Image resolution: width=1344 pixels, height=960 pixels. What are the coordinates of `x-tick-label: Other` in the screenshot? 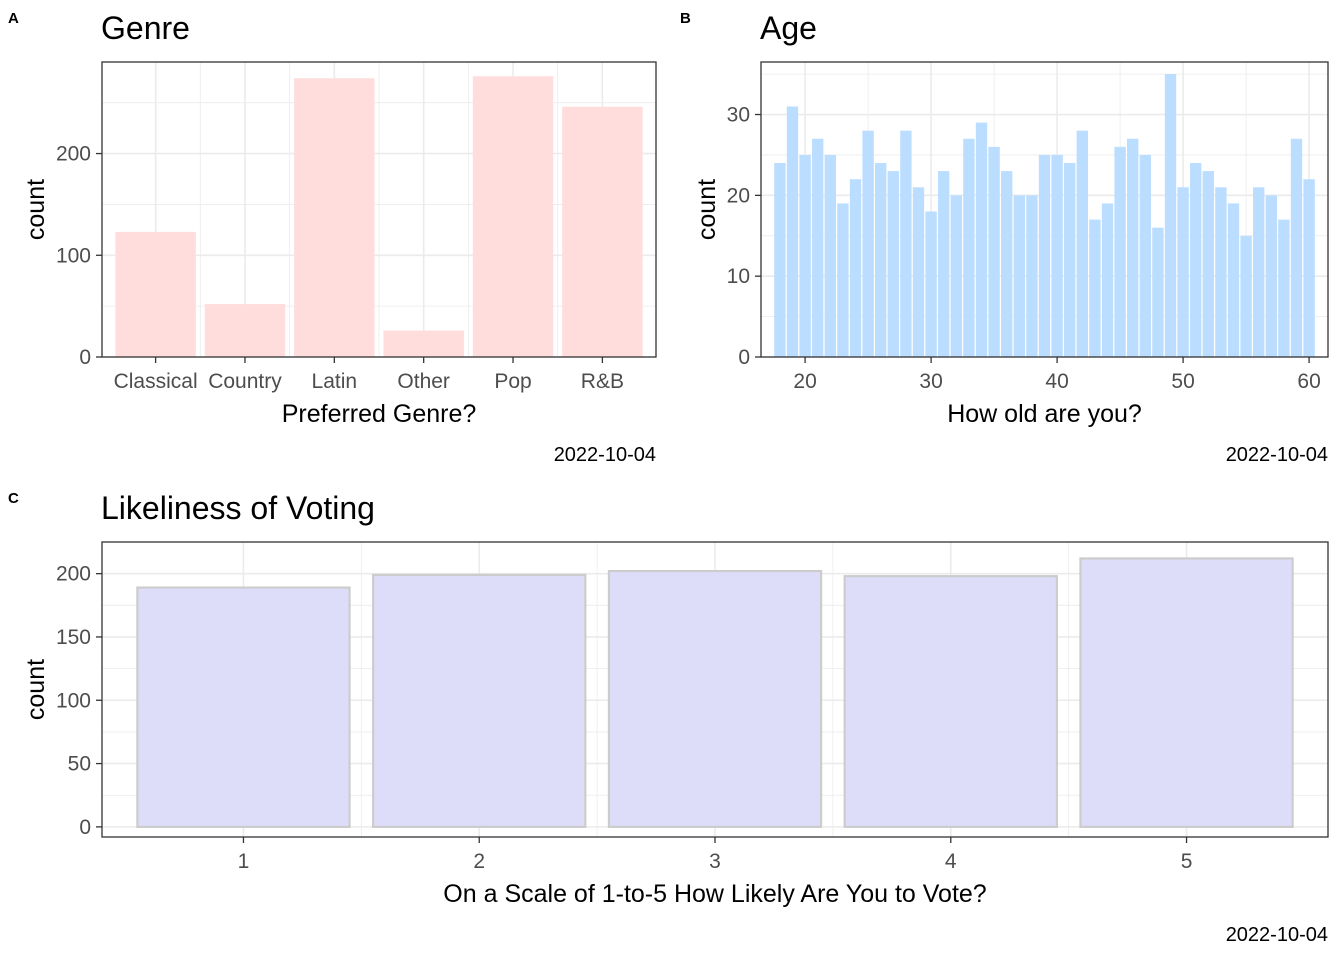 It's located at (423, 381).